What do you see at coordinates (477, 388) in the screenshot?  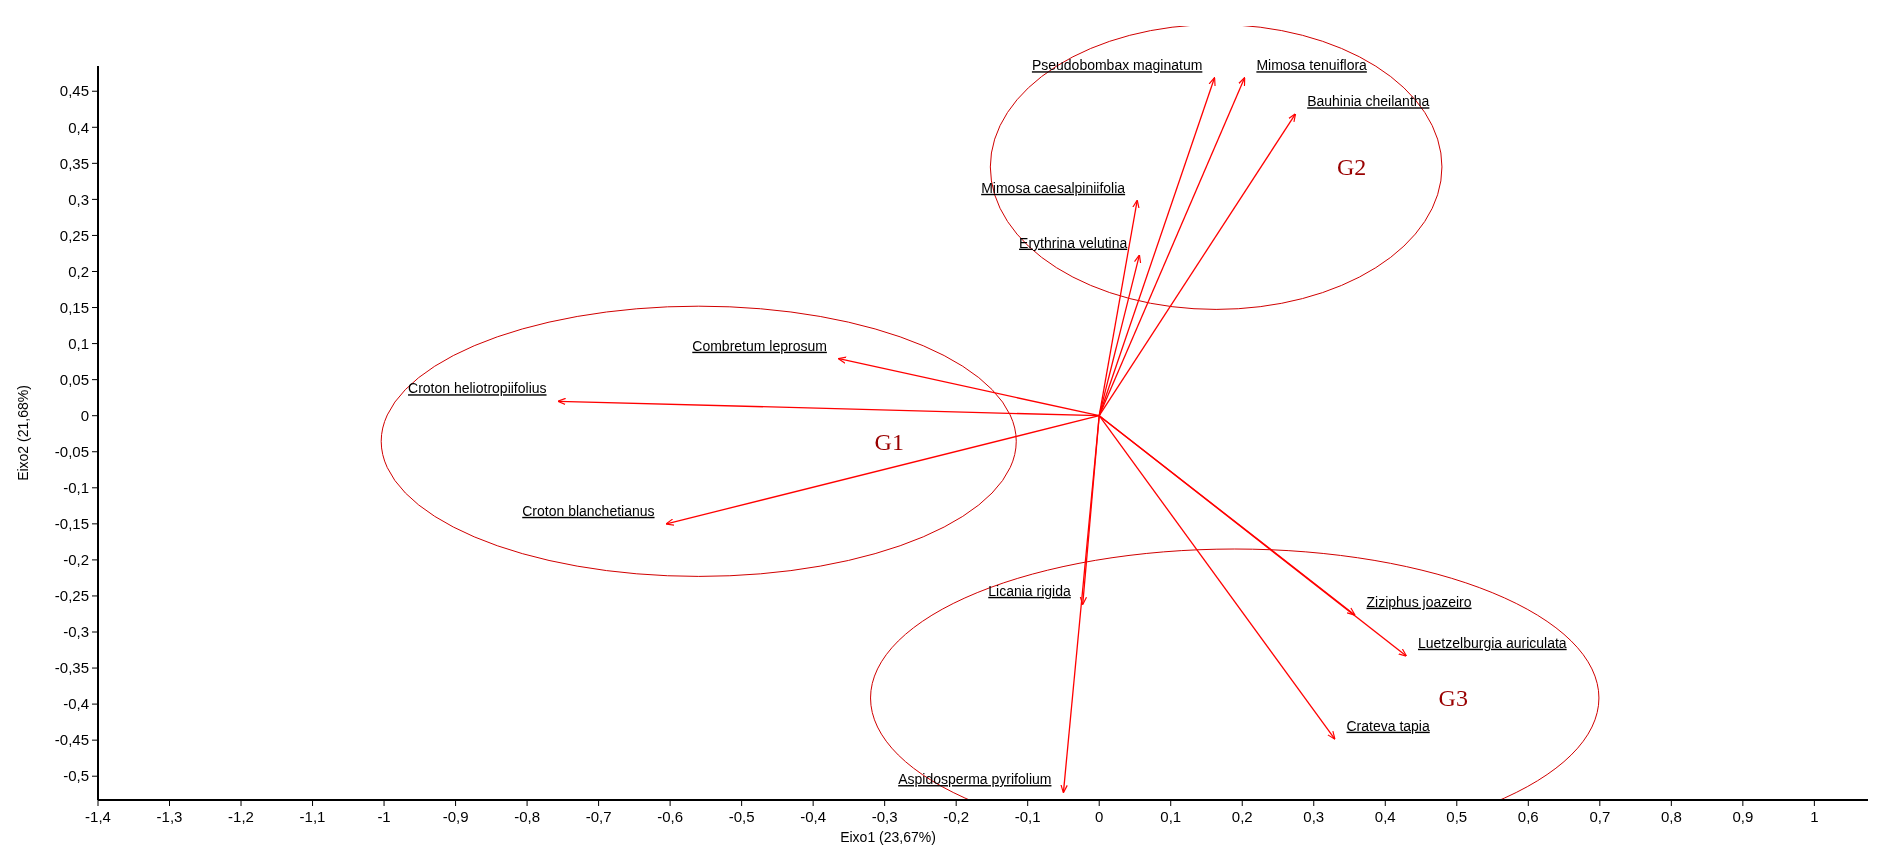 I see `series-label: Croton heliotropiifolius` at bounding box center [477, 388].